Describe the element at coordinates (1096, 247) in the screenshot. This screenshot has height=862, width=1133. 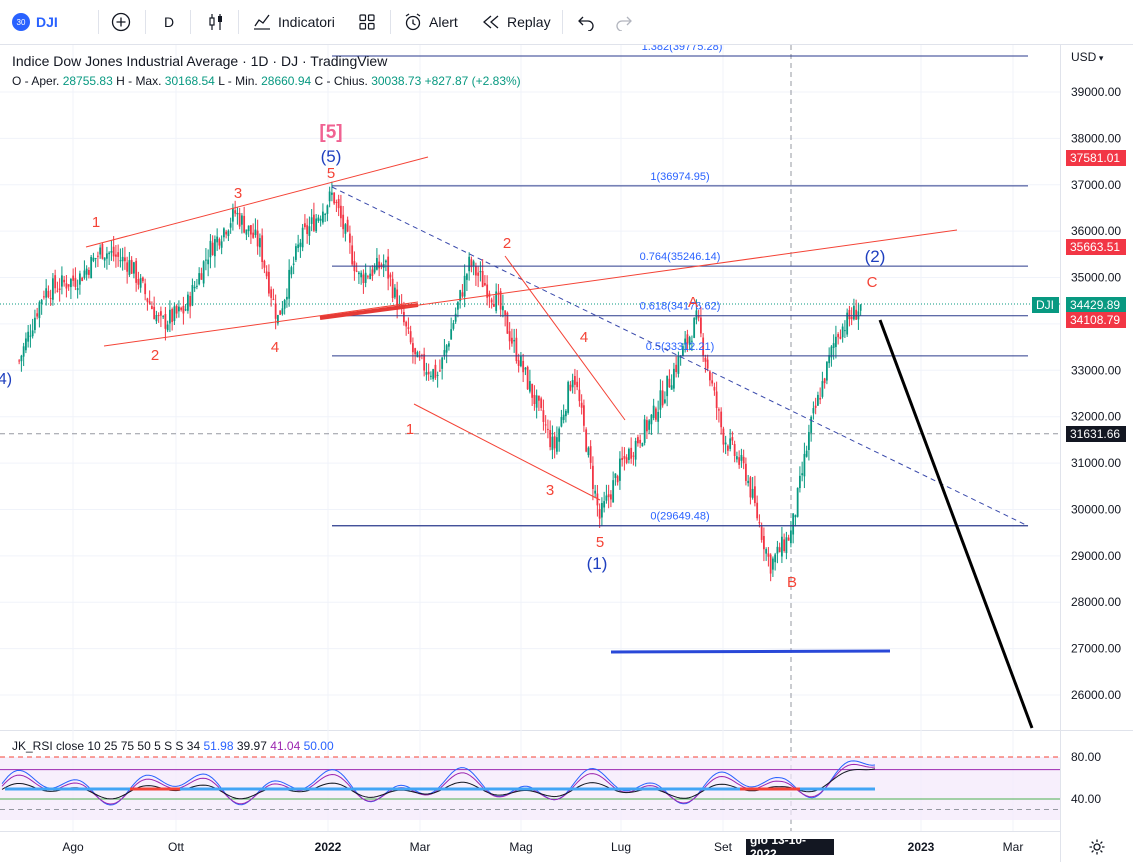
I see `price-tag-2: 35663.51` at that location.